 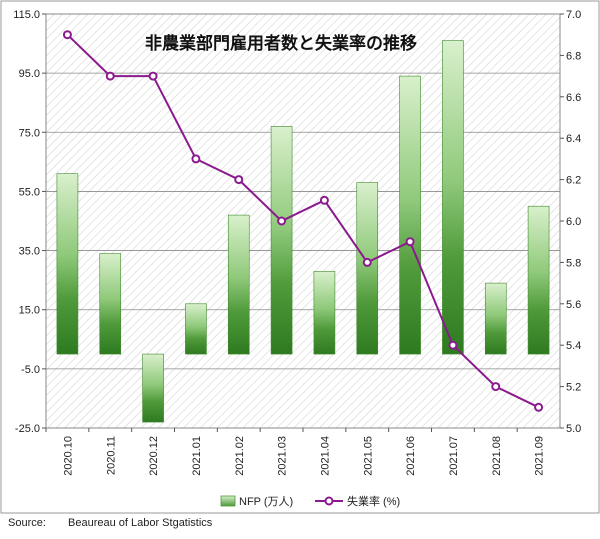 What do you see at coordinates (573, 305) in the screenshot?
I see `y-right-tick-label: 5.6` at bounding box center [573, 305].